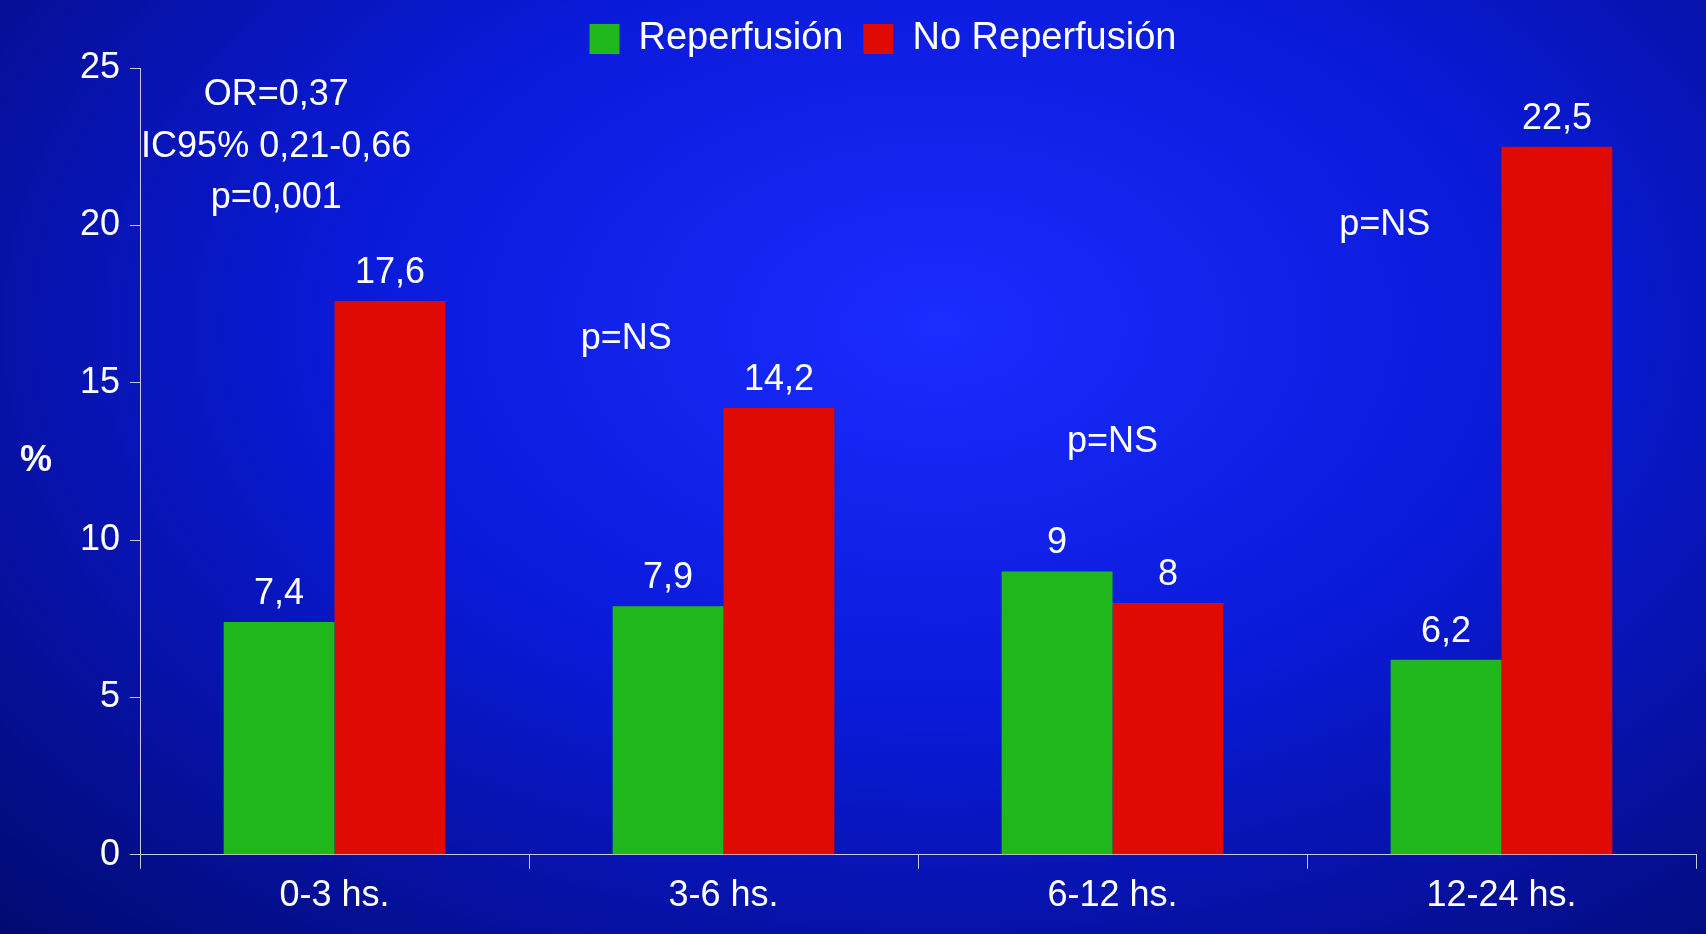 This screenshot has height=934, width=1706. I want to click on x-tick-label: 0-3 hs., so click(334, 894).